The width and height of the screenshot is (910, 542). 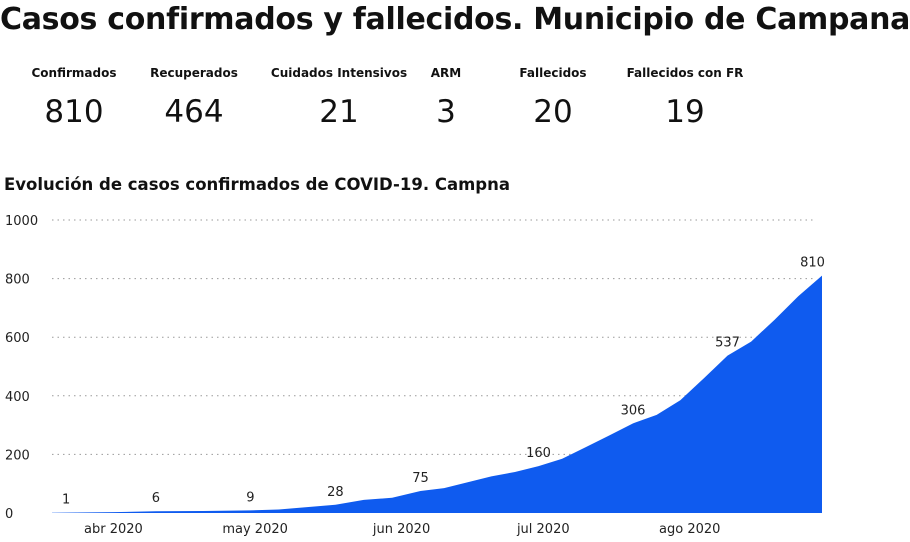 What do you see at coordinates (685, 73) in the screenshot?
I see `kpi-label: Fallecidos con FR` at bounding box center [685, 73].